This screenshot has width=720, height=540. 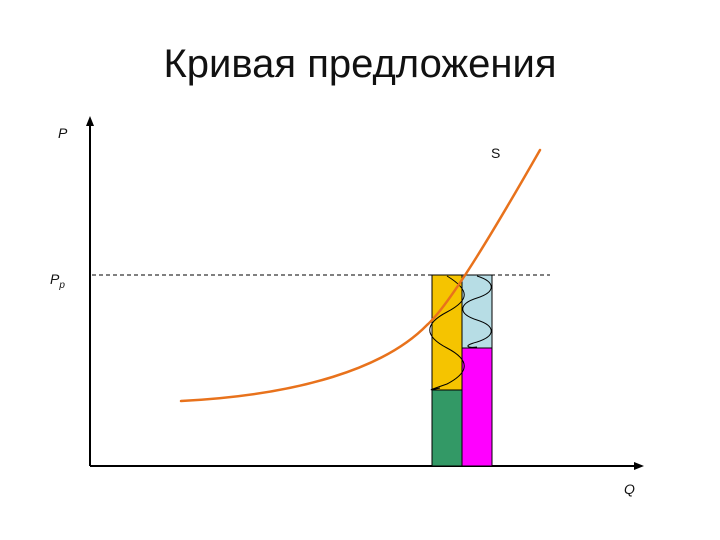 What do you see at coordinates (63, 133) in the screenshot?
I see `y-axis-label: P` at bounding box center [63, 133].